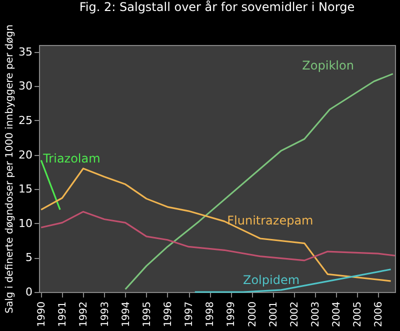  What do you see at coordinates (25, 223) in the screenshot?
I see `y-tick-label: 10` at bounding box center [25, 223].